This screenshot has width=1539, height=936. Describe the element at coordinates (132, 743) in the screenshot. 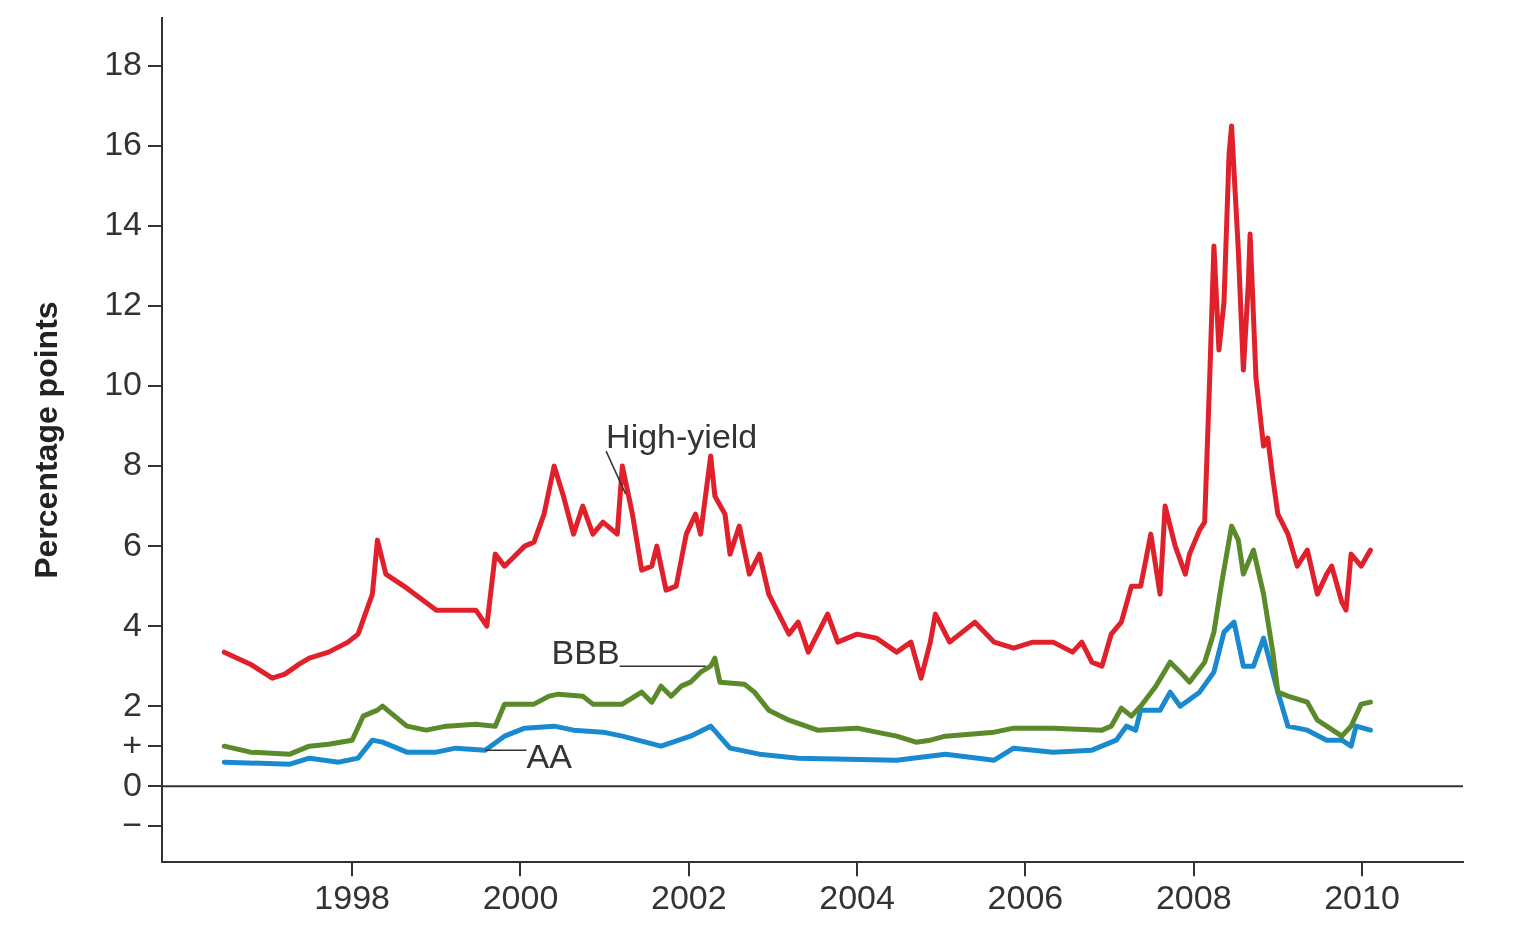

I see `y-tick-label: +` at that location.